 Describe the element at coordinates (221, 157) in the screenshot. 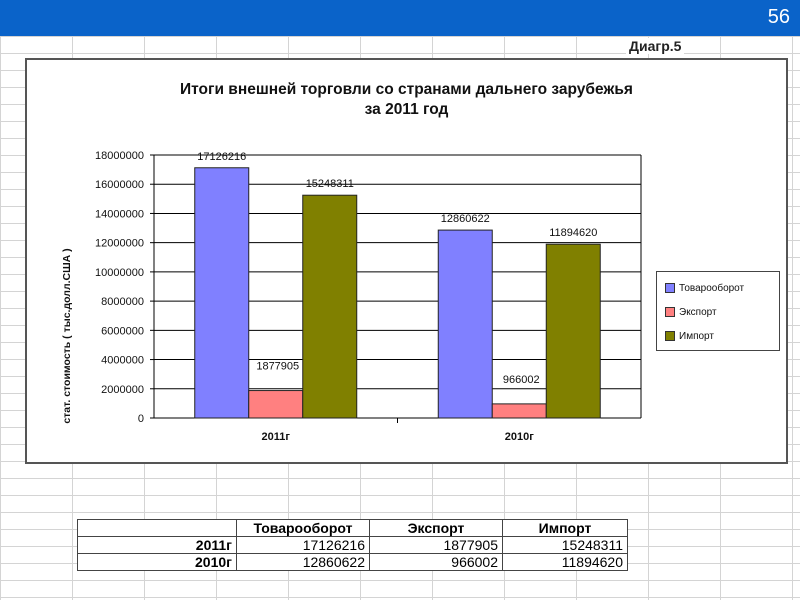

I see `data-label: 17126216` at that location.